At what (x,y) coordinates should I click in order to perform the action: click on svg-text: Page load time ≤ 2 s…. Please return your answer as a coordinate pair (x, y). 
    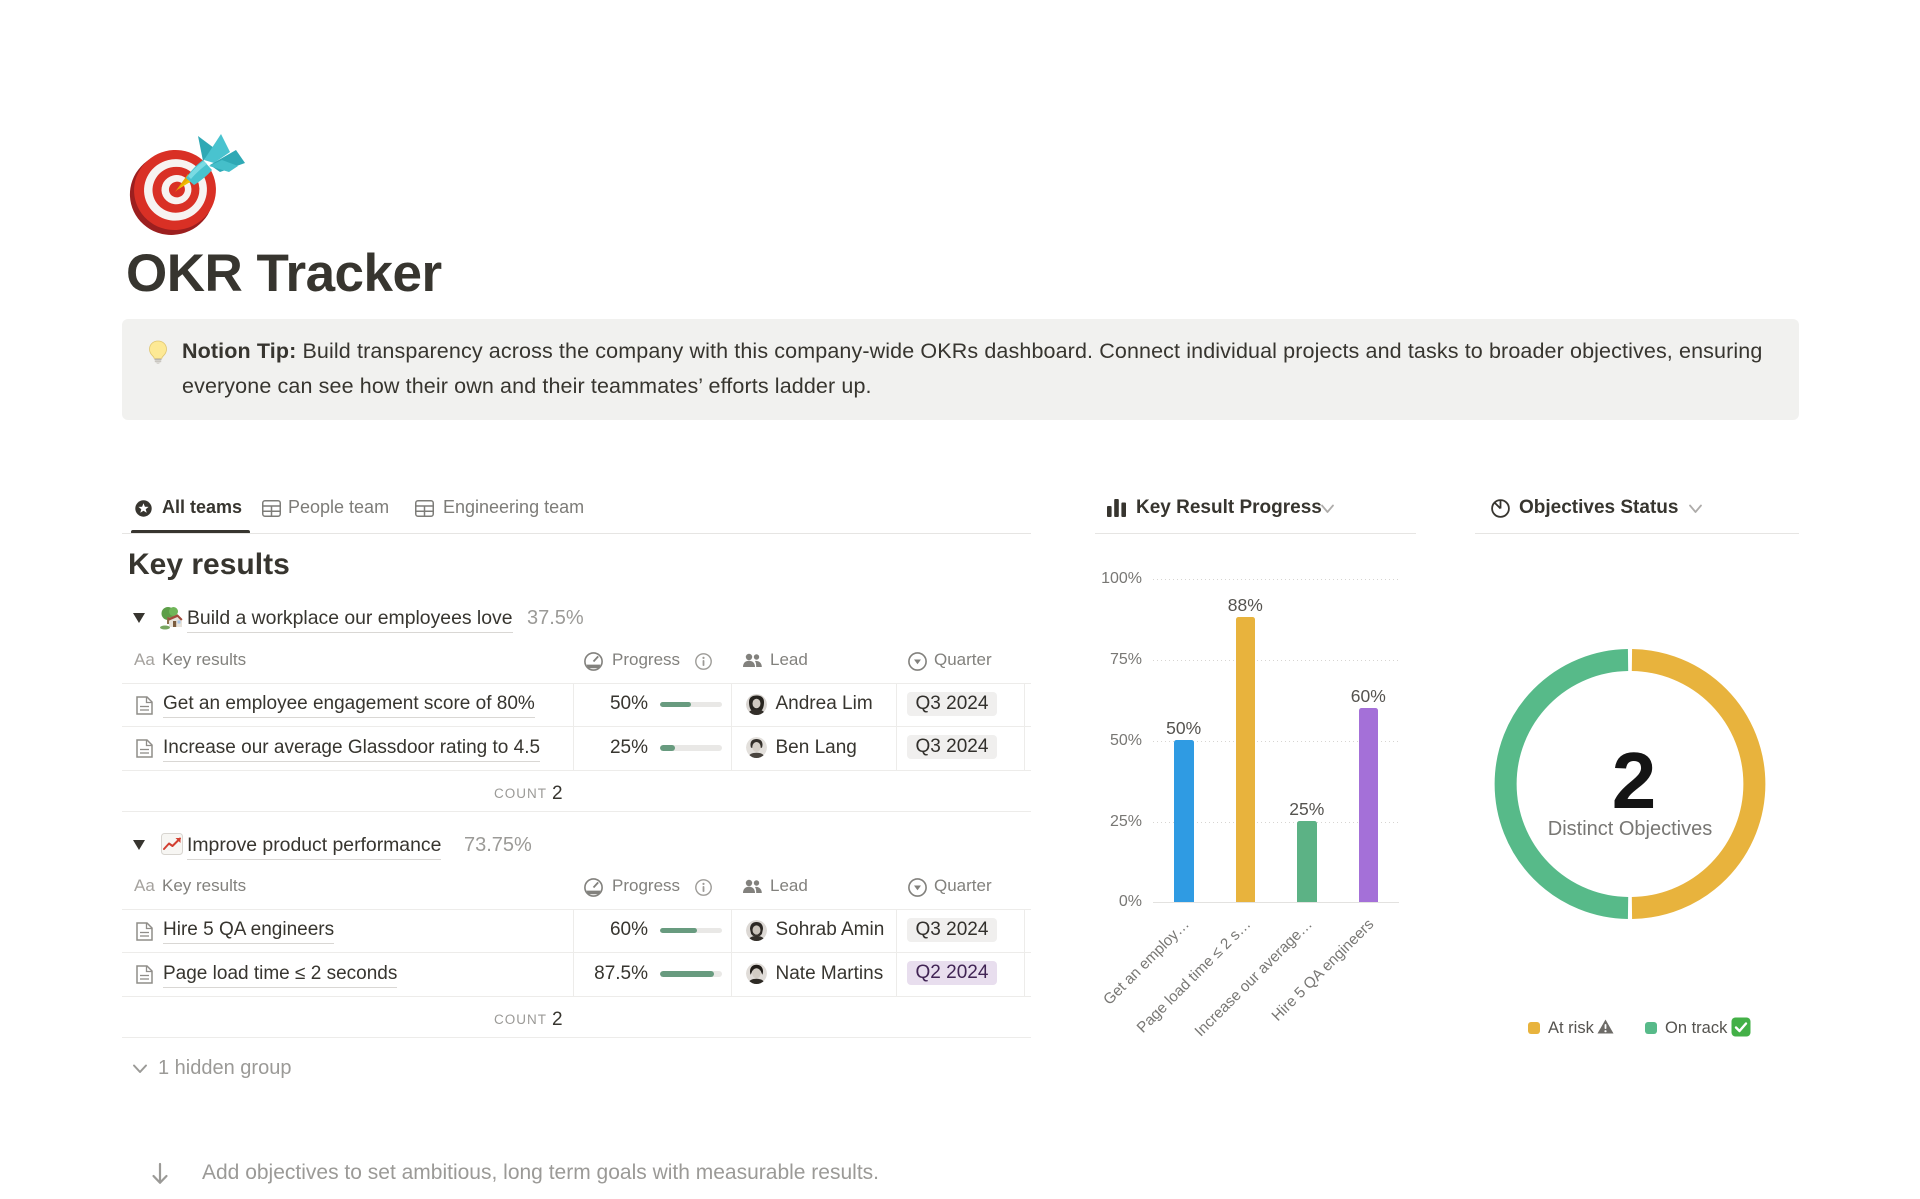
    Looking at the image, I should click on (1194, 976).